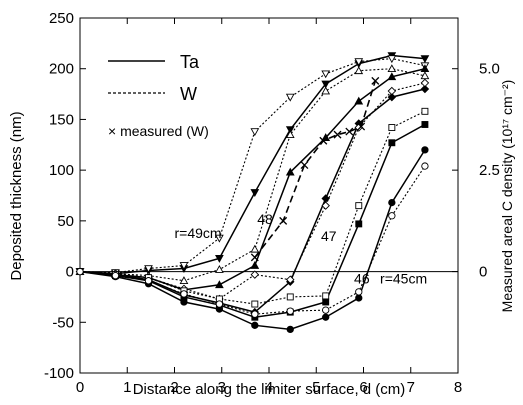 This screenshot has width=523, height=405. What do you see at coordinates (403, 279) in the screenshot?
I see `annotation-label: r=45cm` at bounding box center [403, 279].